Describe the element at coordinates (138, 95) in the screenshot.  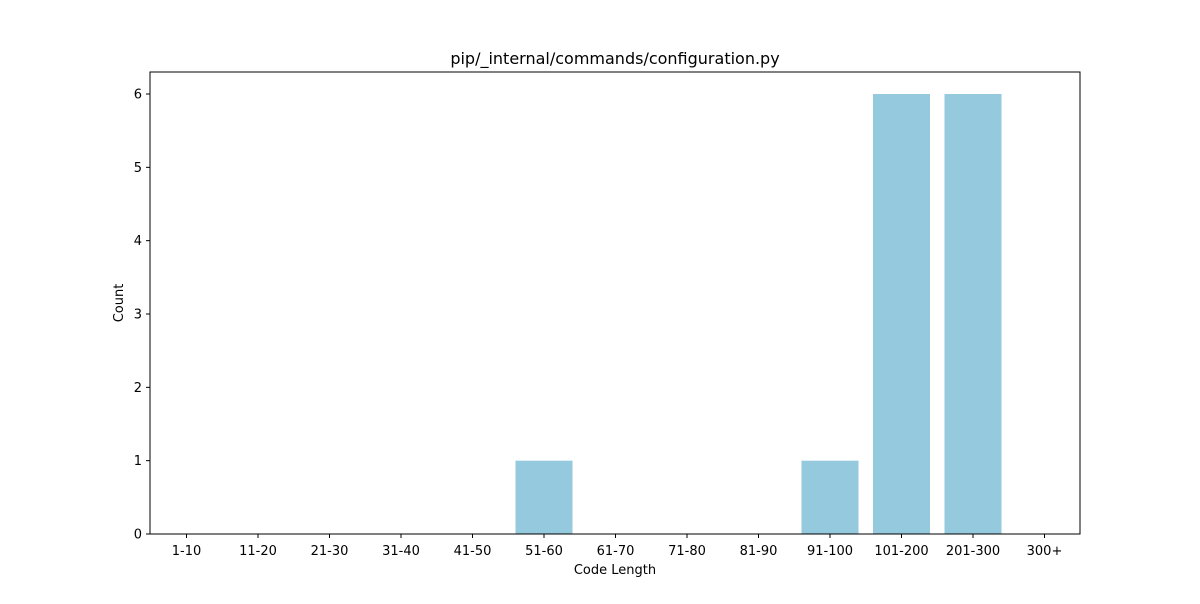
I see `y-tick-label: 6` at that location.